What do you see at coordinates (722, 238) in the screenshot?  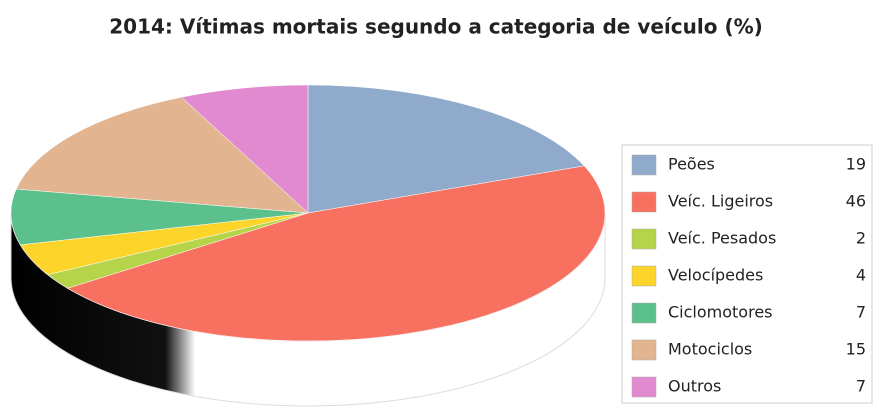 I see `legend-label: Veíc. Pesados` at bounding box center [722, 238].